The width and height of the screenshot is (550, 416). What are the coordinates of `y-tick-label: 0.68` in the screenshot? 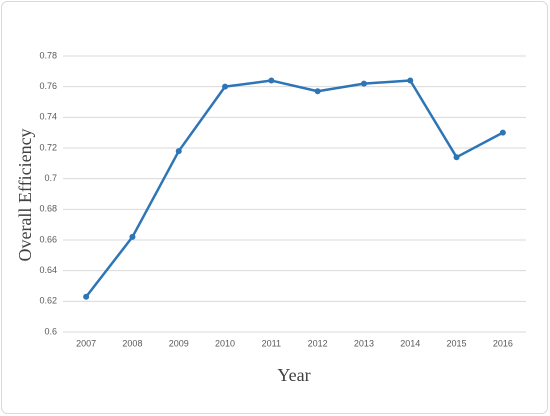 It's located at (48, 209).